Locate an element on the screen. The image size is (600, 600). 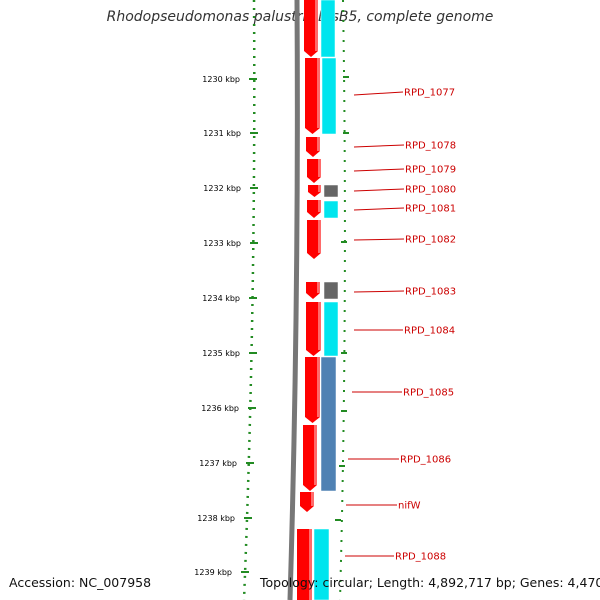
ruler-tick-label: 1235 kbp is located at coordinates (221, 353).